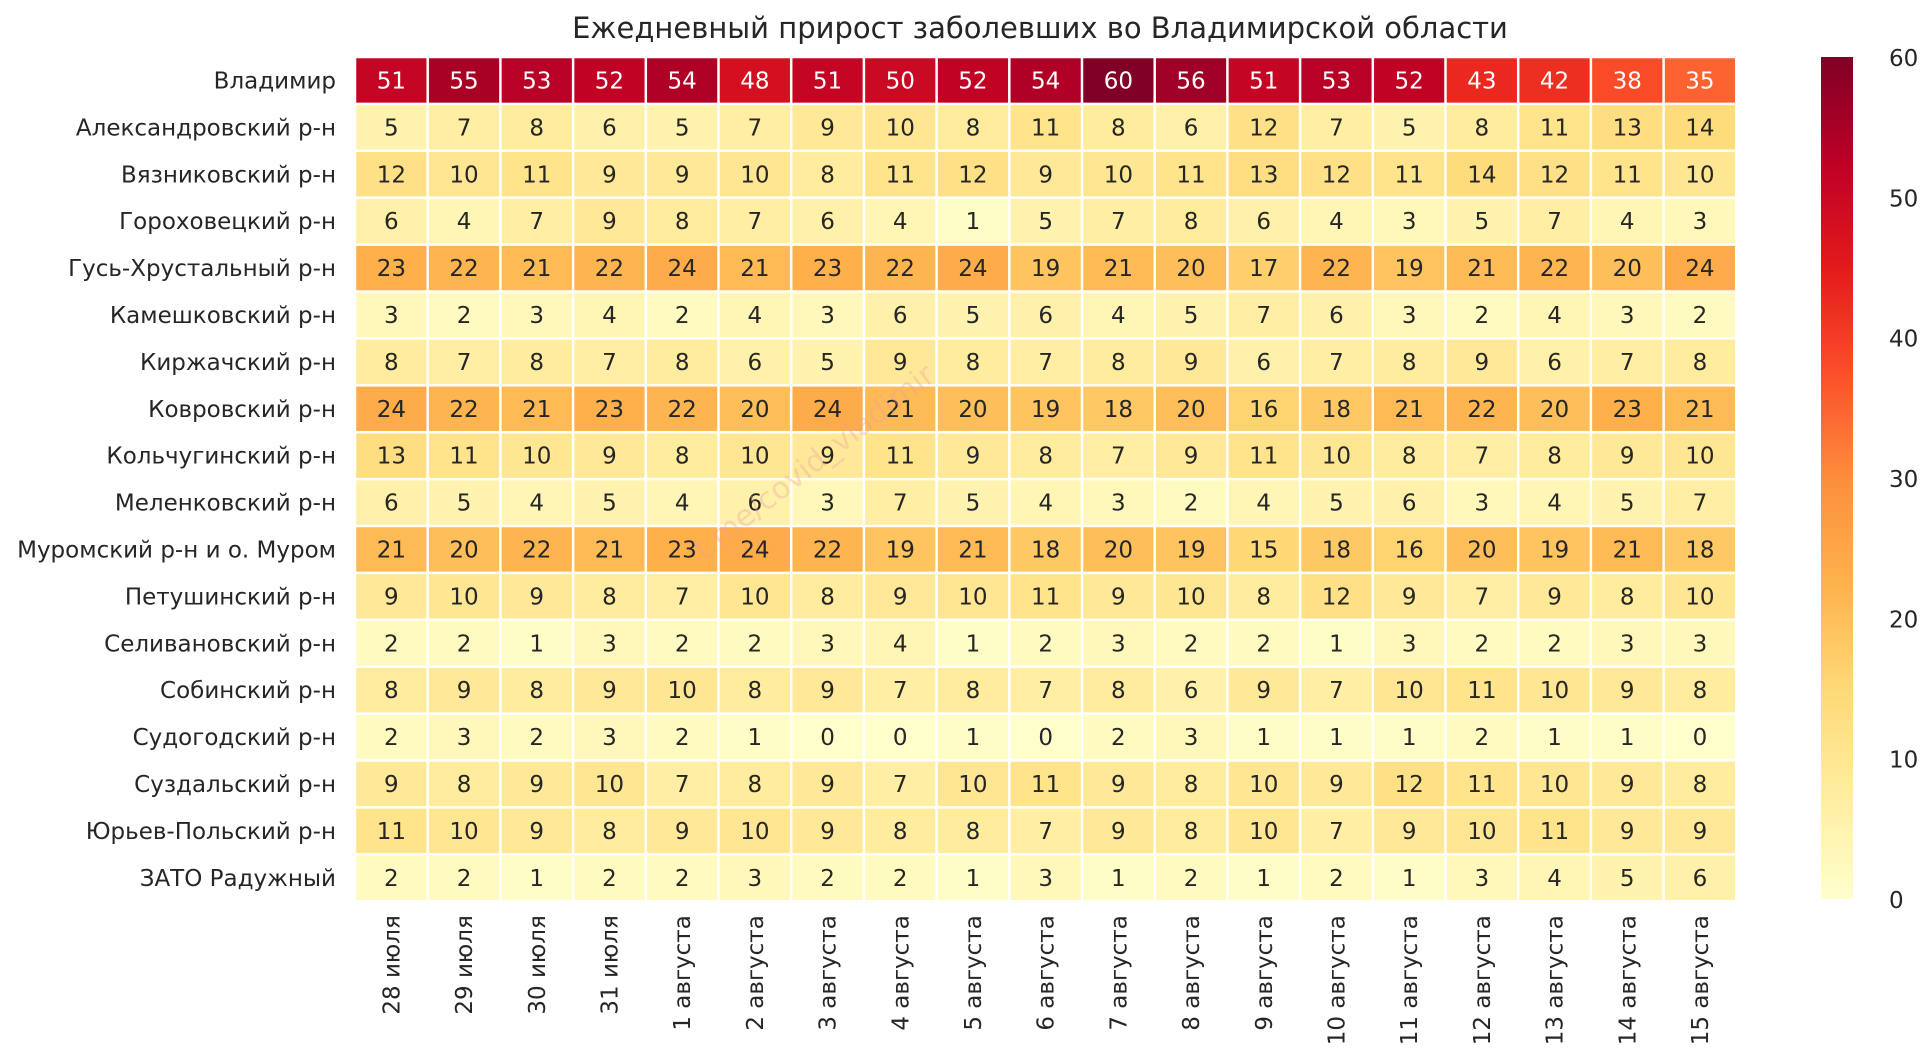 The height and width of the screenshot is (1060, 1920). What do you see at coordinates (227, 222) in the screenshot?
I see `row-label: Гороховецкий р-н` at bounding box center [227, 222].